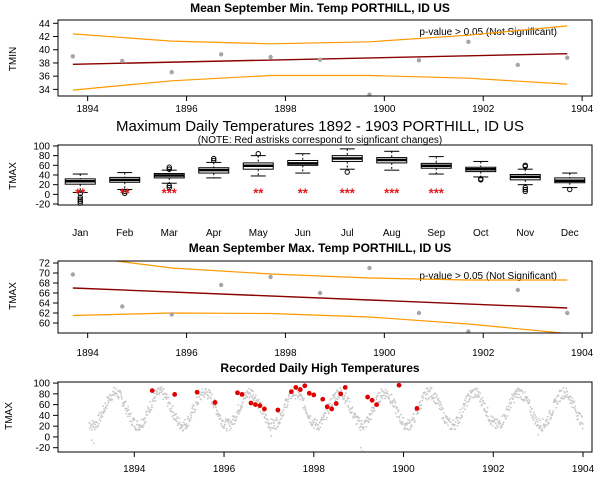 This screenshot has height=480, width=600. What do you see at coordinates (170, 192) in the screenshot?
I see `significance-marker: ***` at bounding box center [170, 192].